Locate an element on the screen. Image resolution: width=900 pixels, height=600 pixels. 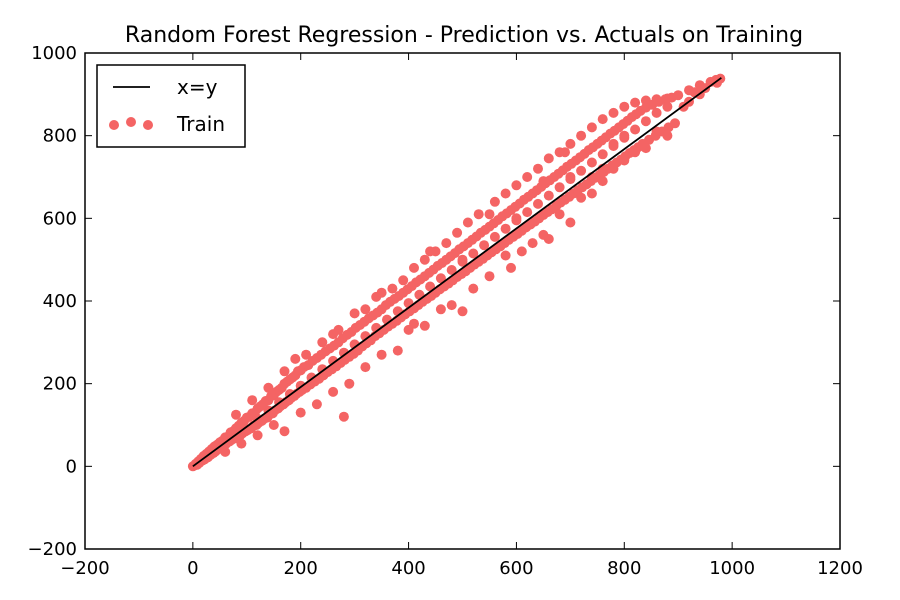
legend-label-line: x=y is located at coordinates (197, 87).